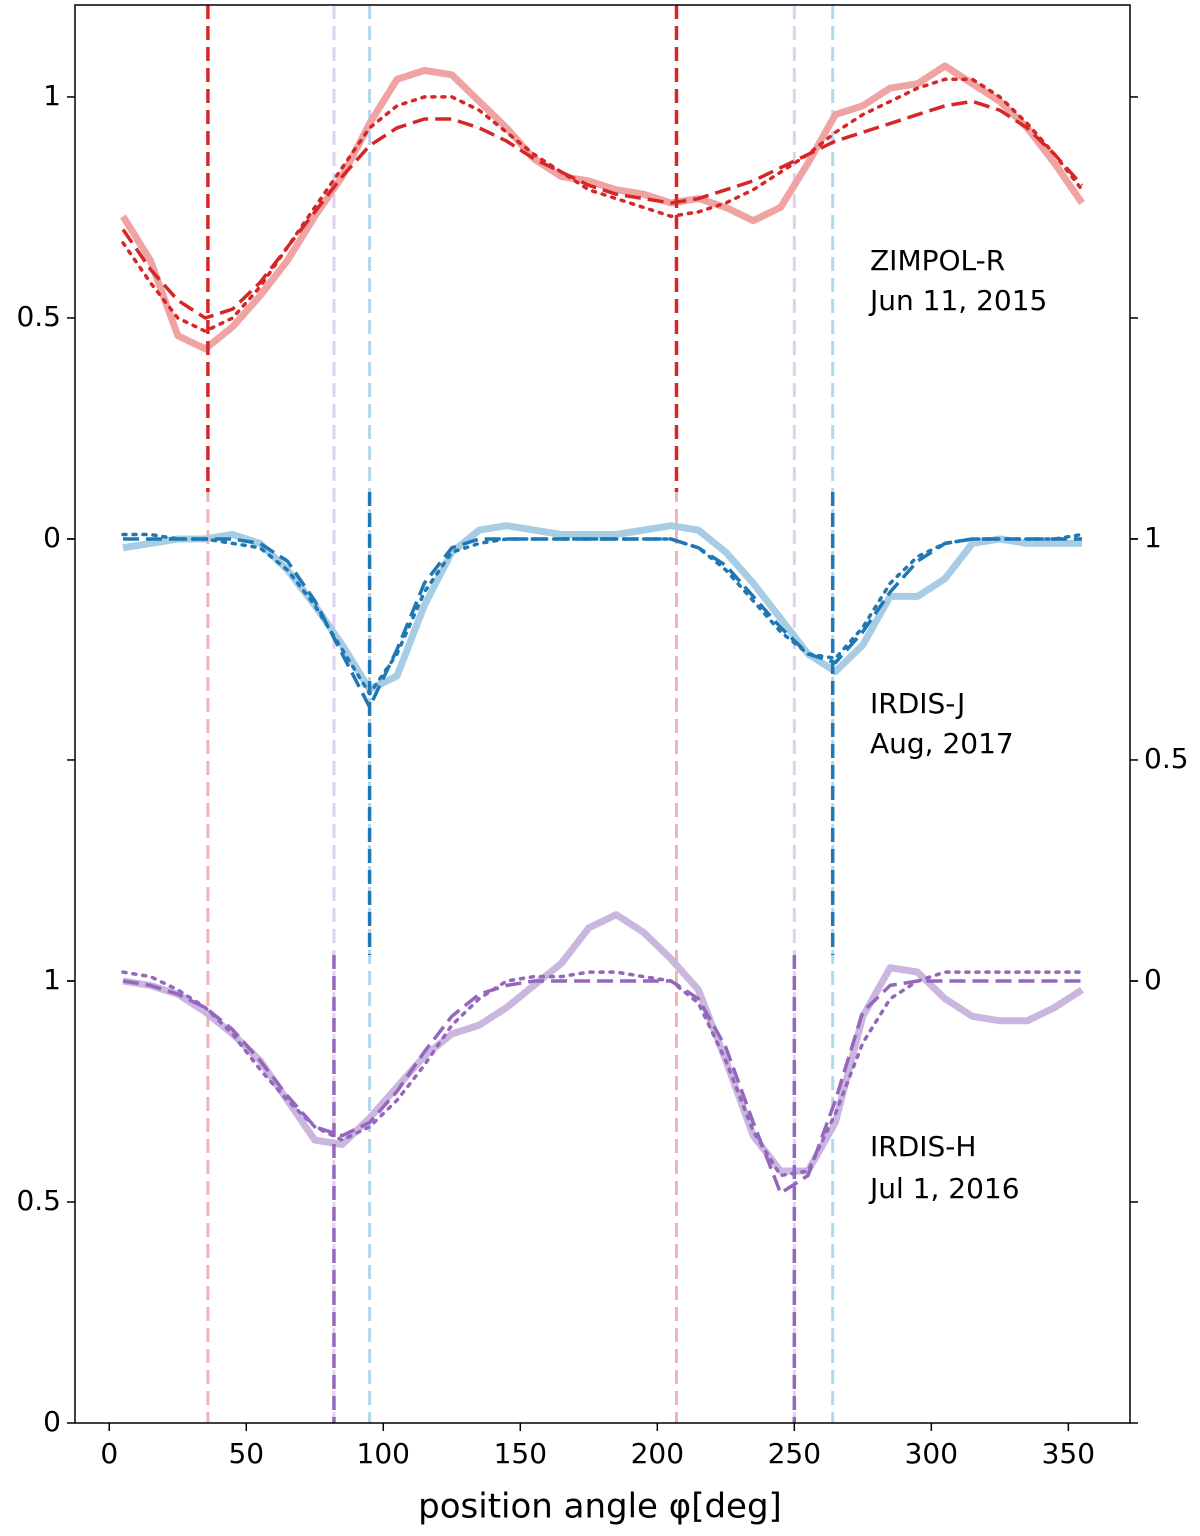  I want to click on x-tick-label: 50, so click(246, 1453).